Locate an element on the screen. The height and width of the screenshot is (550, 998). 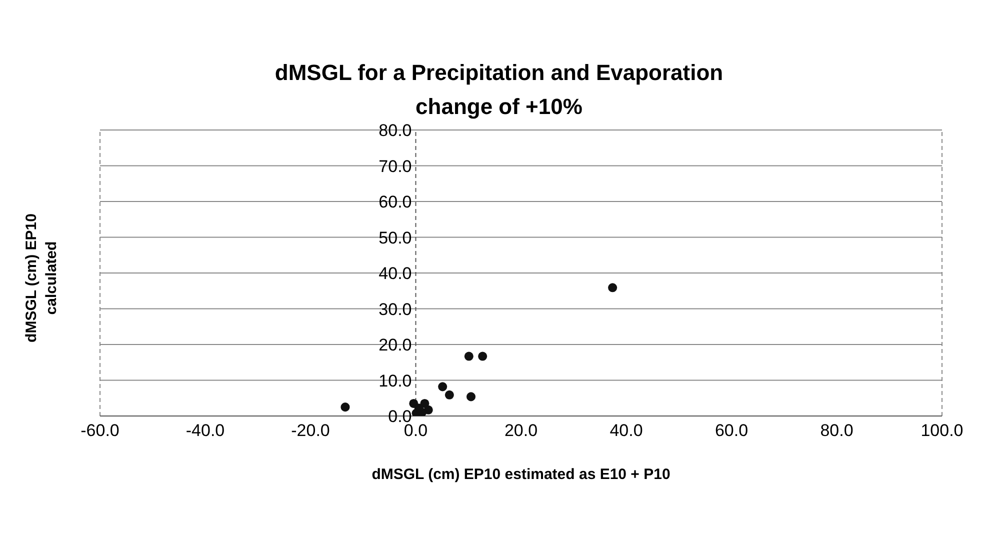
x-tick-label: 0.0 is located at coordinates (416, 430).